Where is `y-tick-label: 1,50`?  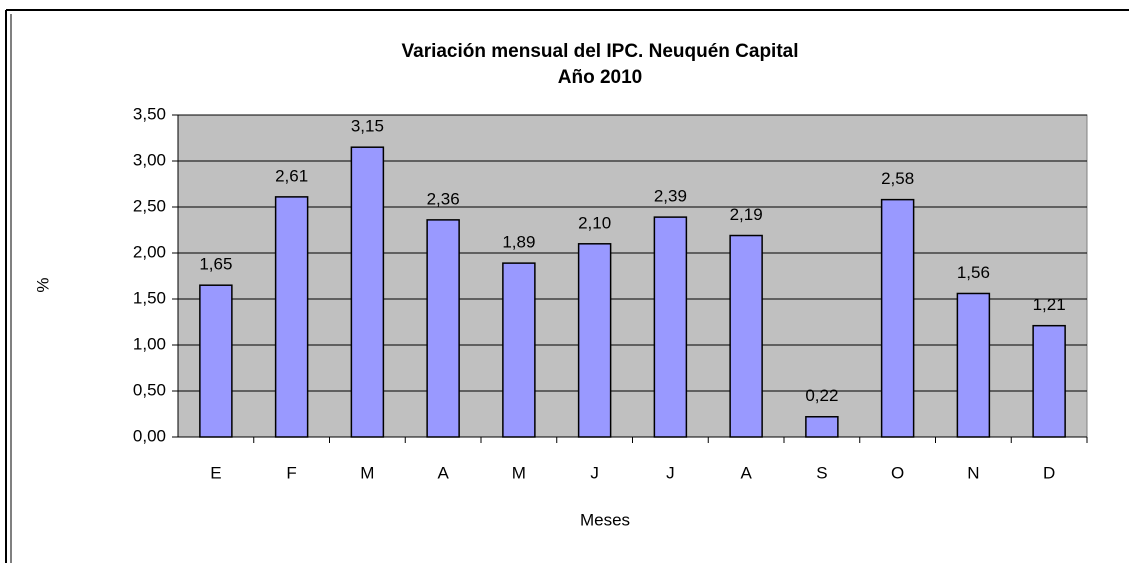 y-tick-label: 1,50 is located at coordinates (149, 297).